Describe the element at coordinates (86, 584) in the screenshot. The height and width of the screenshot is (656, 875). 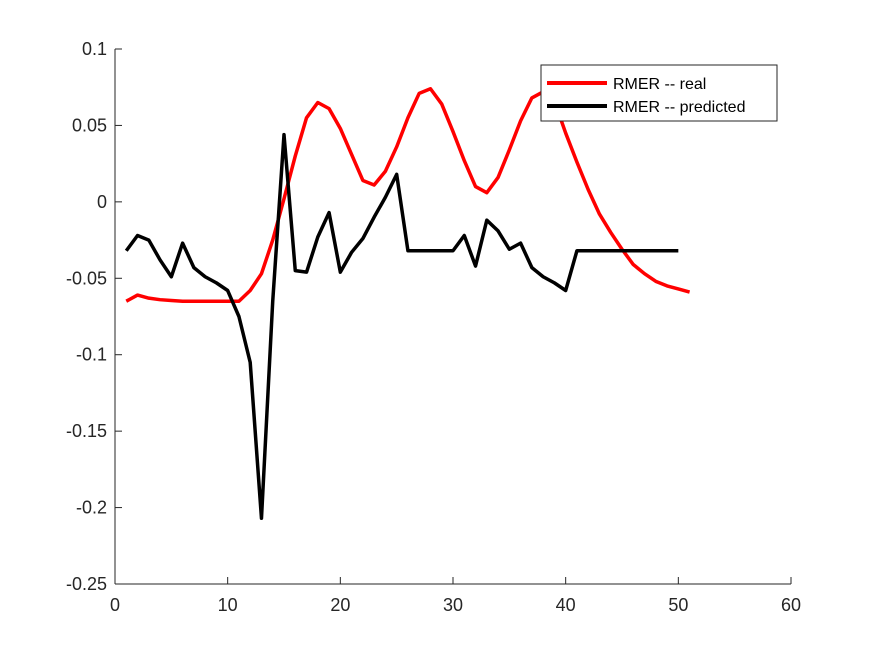
I see `y-tick-label: -0.25` at that location.